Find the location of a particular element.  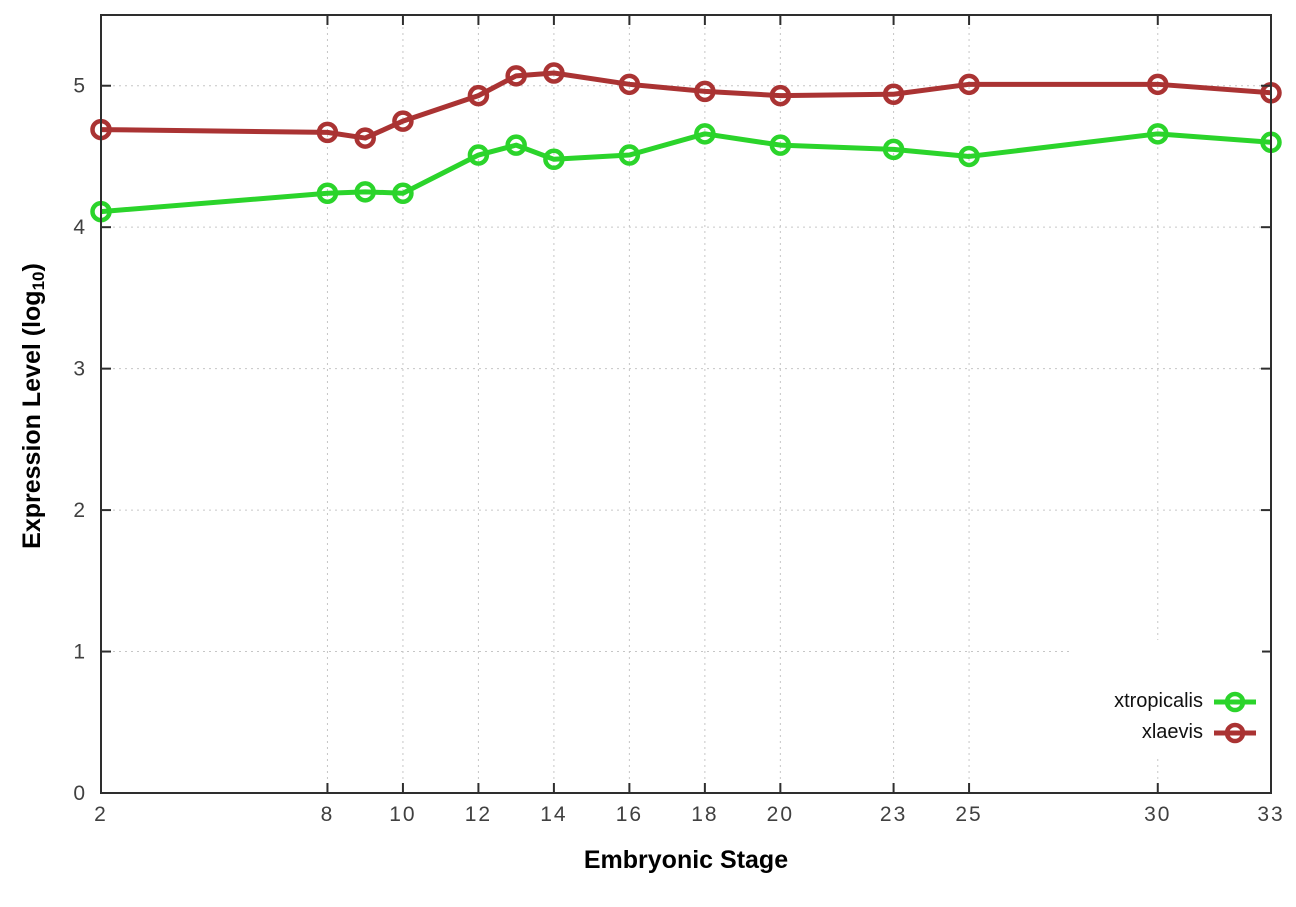

legend: xtropicalis xlaevis is located at coordinates (1166, 699).